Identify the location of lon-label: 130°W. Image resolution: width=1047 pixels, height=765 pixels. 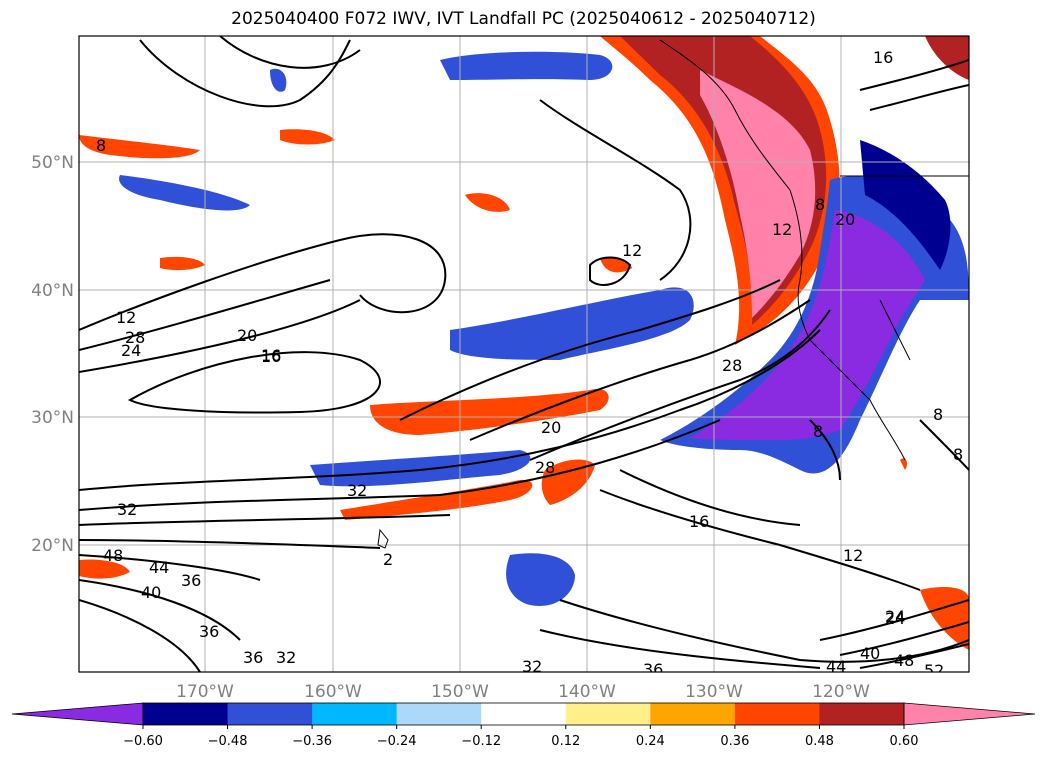
(714, 692).